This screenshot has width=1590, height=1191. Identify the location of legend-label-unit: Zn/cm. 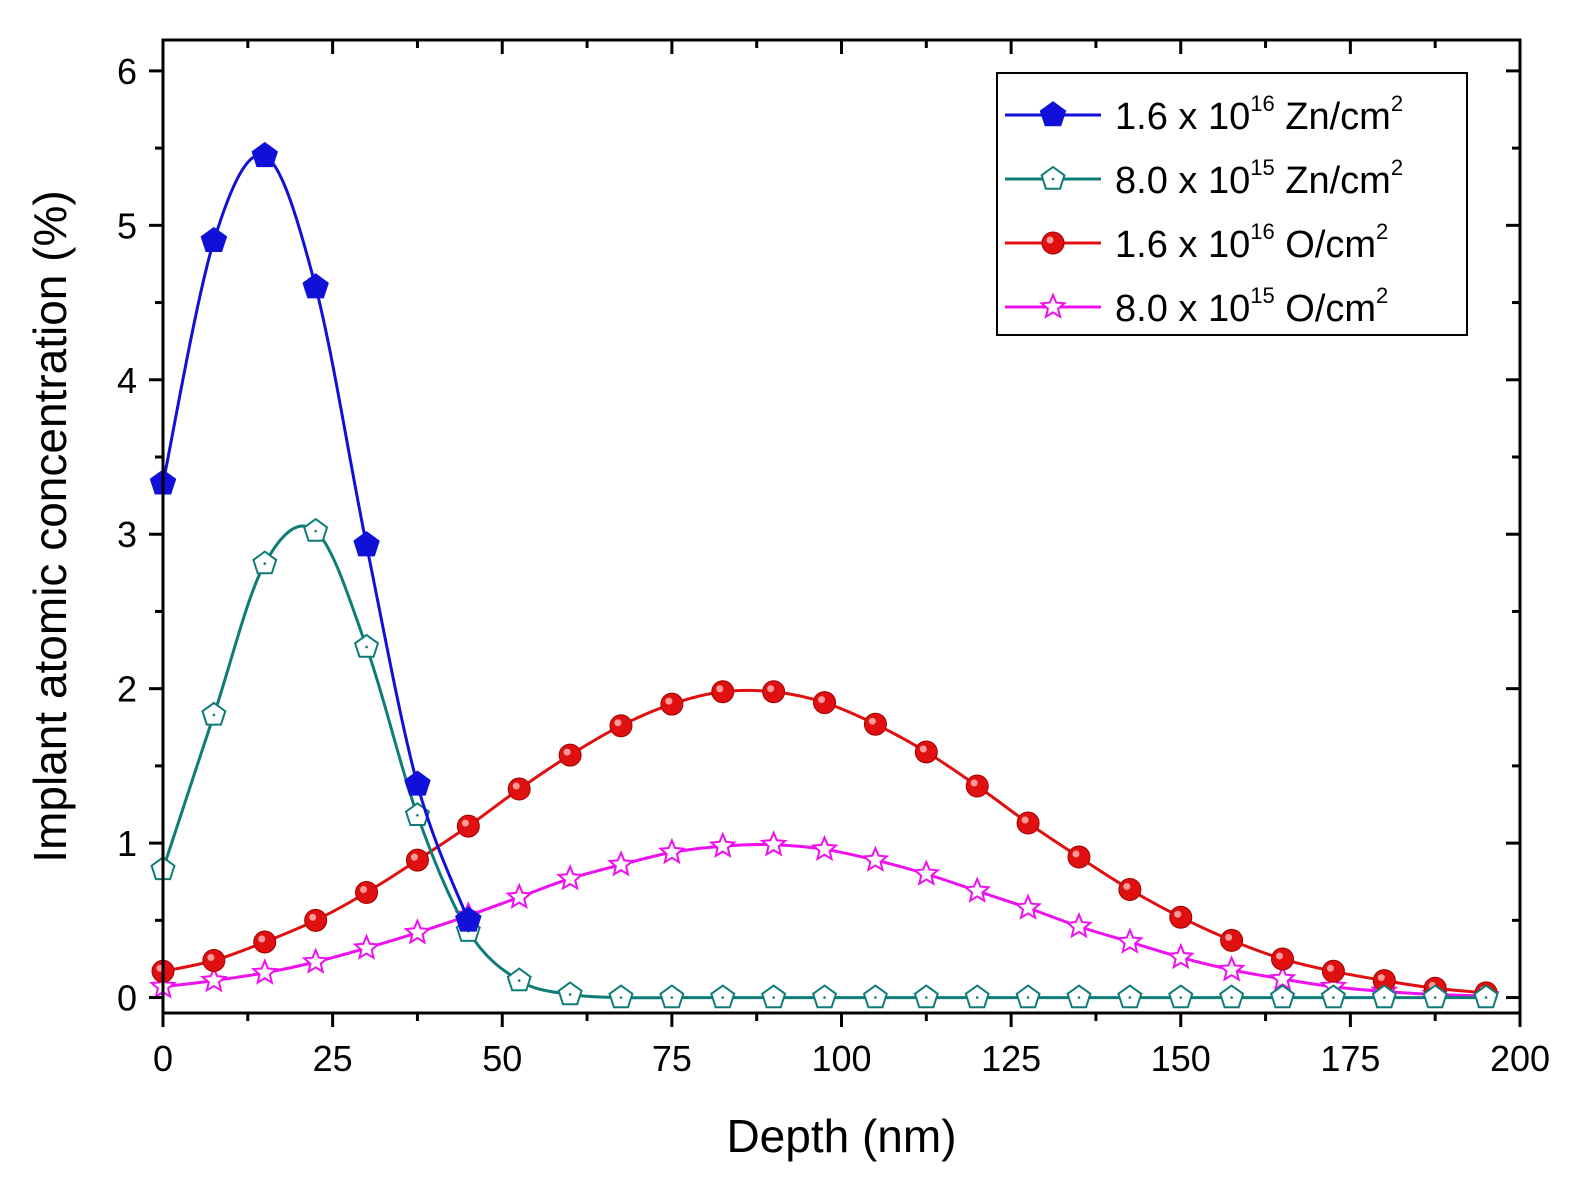
(1333, 181).